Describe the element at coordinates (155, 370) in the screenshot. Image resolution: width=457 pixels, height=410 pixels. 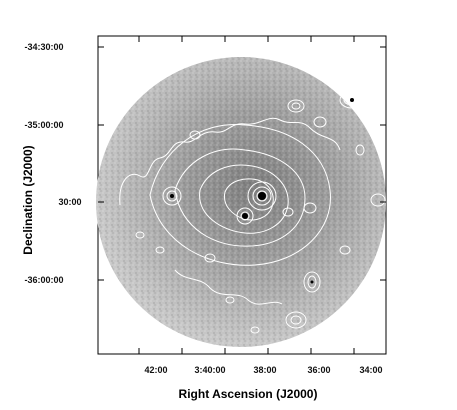
I see `x-tick-label: 42:00` at that location.